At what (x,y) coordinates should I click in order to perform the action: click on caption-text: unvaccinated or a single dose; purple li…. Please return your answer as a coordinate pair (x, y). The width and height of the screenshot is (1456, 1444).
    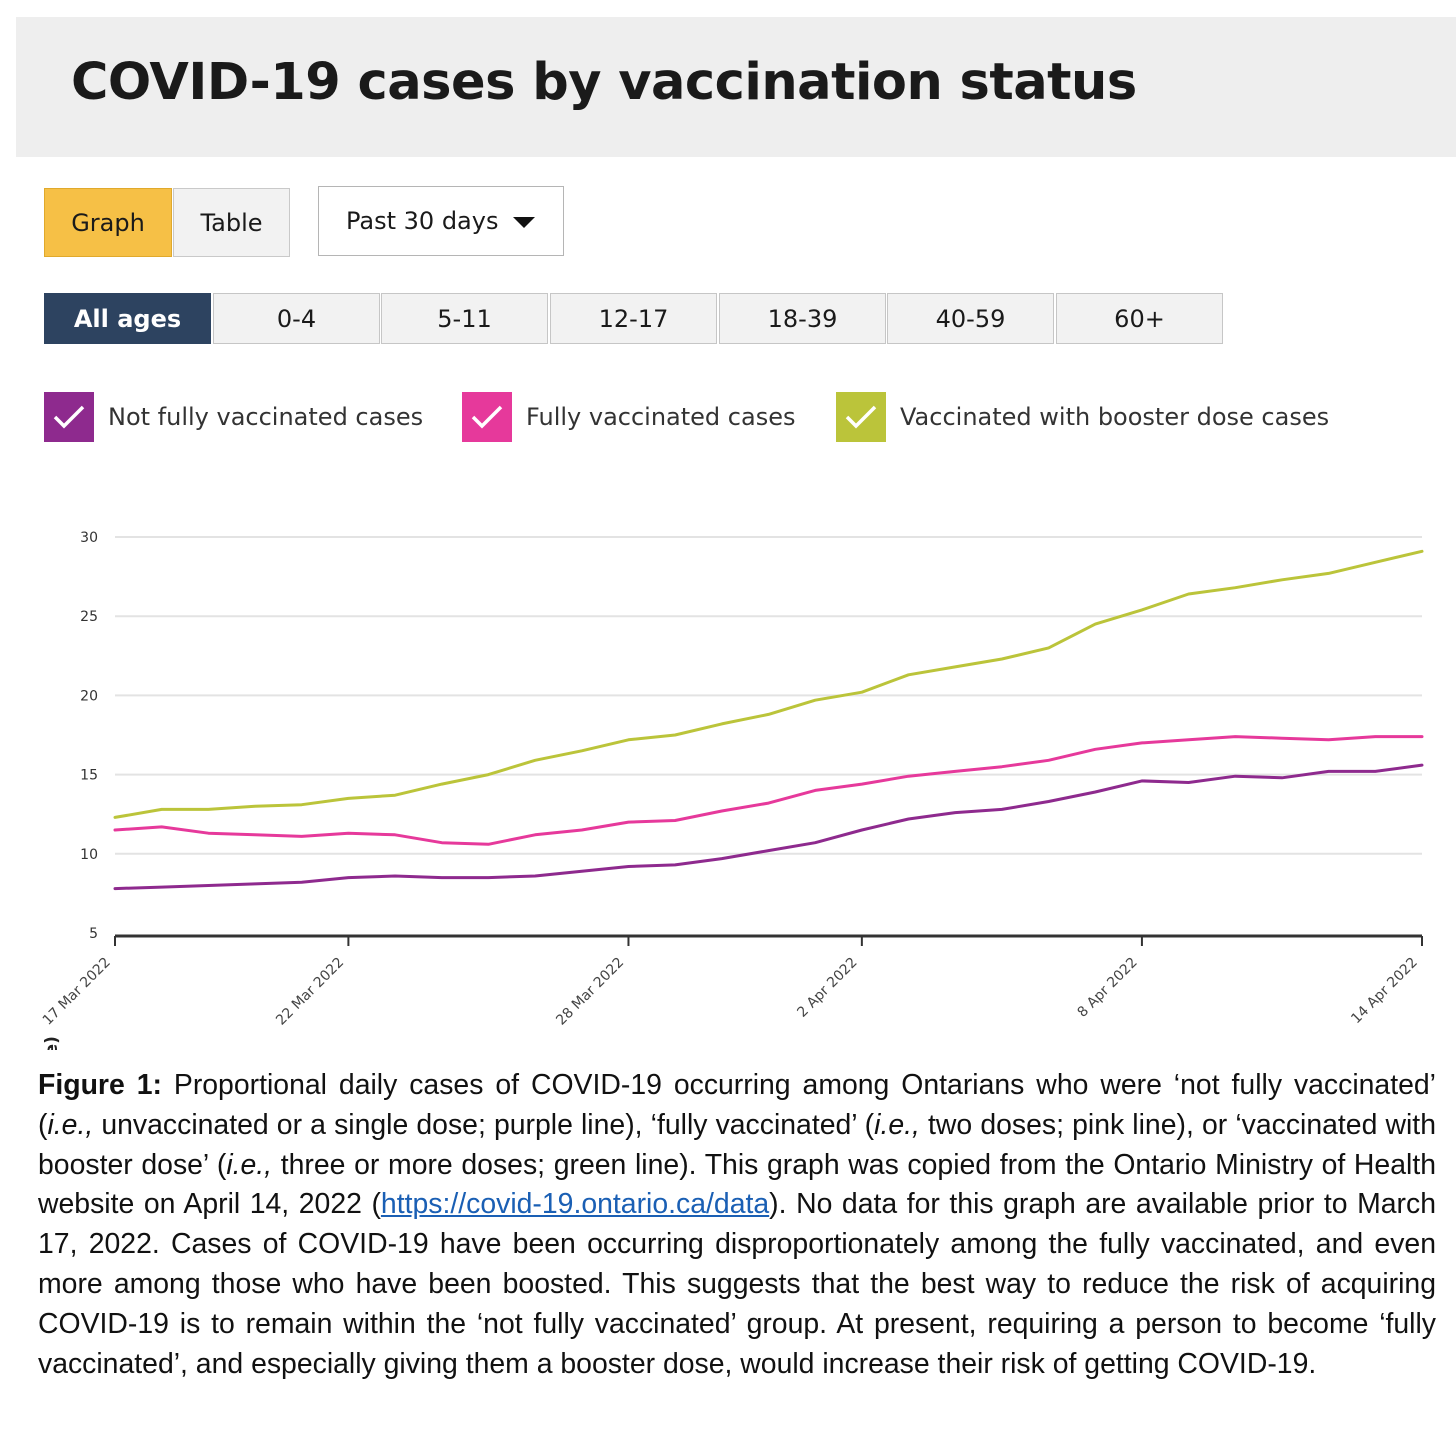
    Looking at the image, I should click on (484, 1124).